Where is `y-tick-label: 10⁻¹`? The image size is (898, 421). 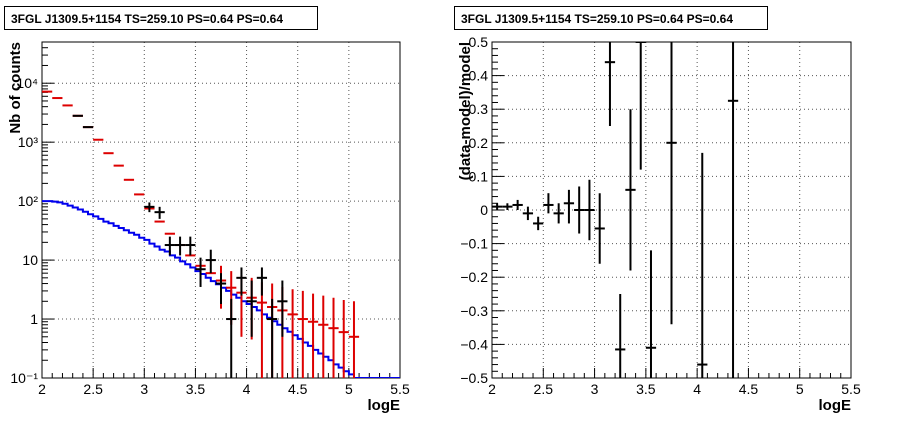 y-tick-label: 10⁻¹ is located at coordinates (24, 378).